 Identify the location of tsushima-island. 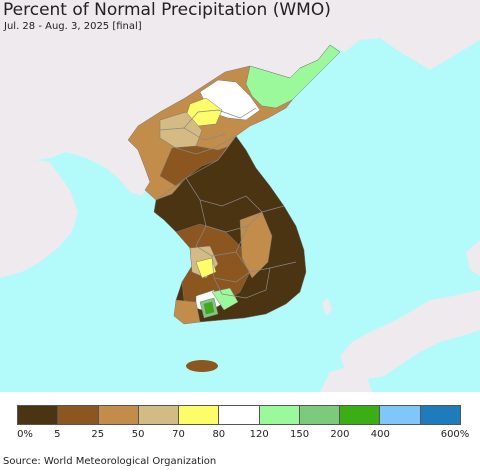
(327, 307).